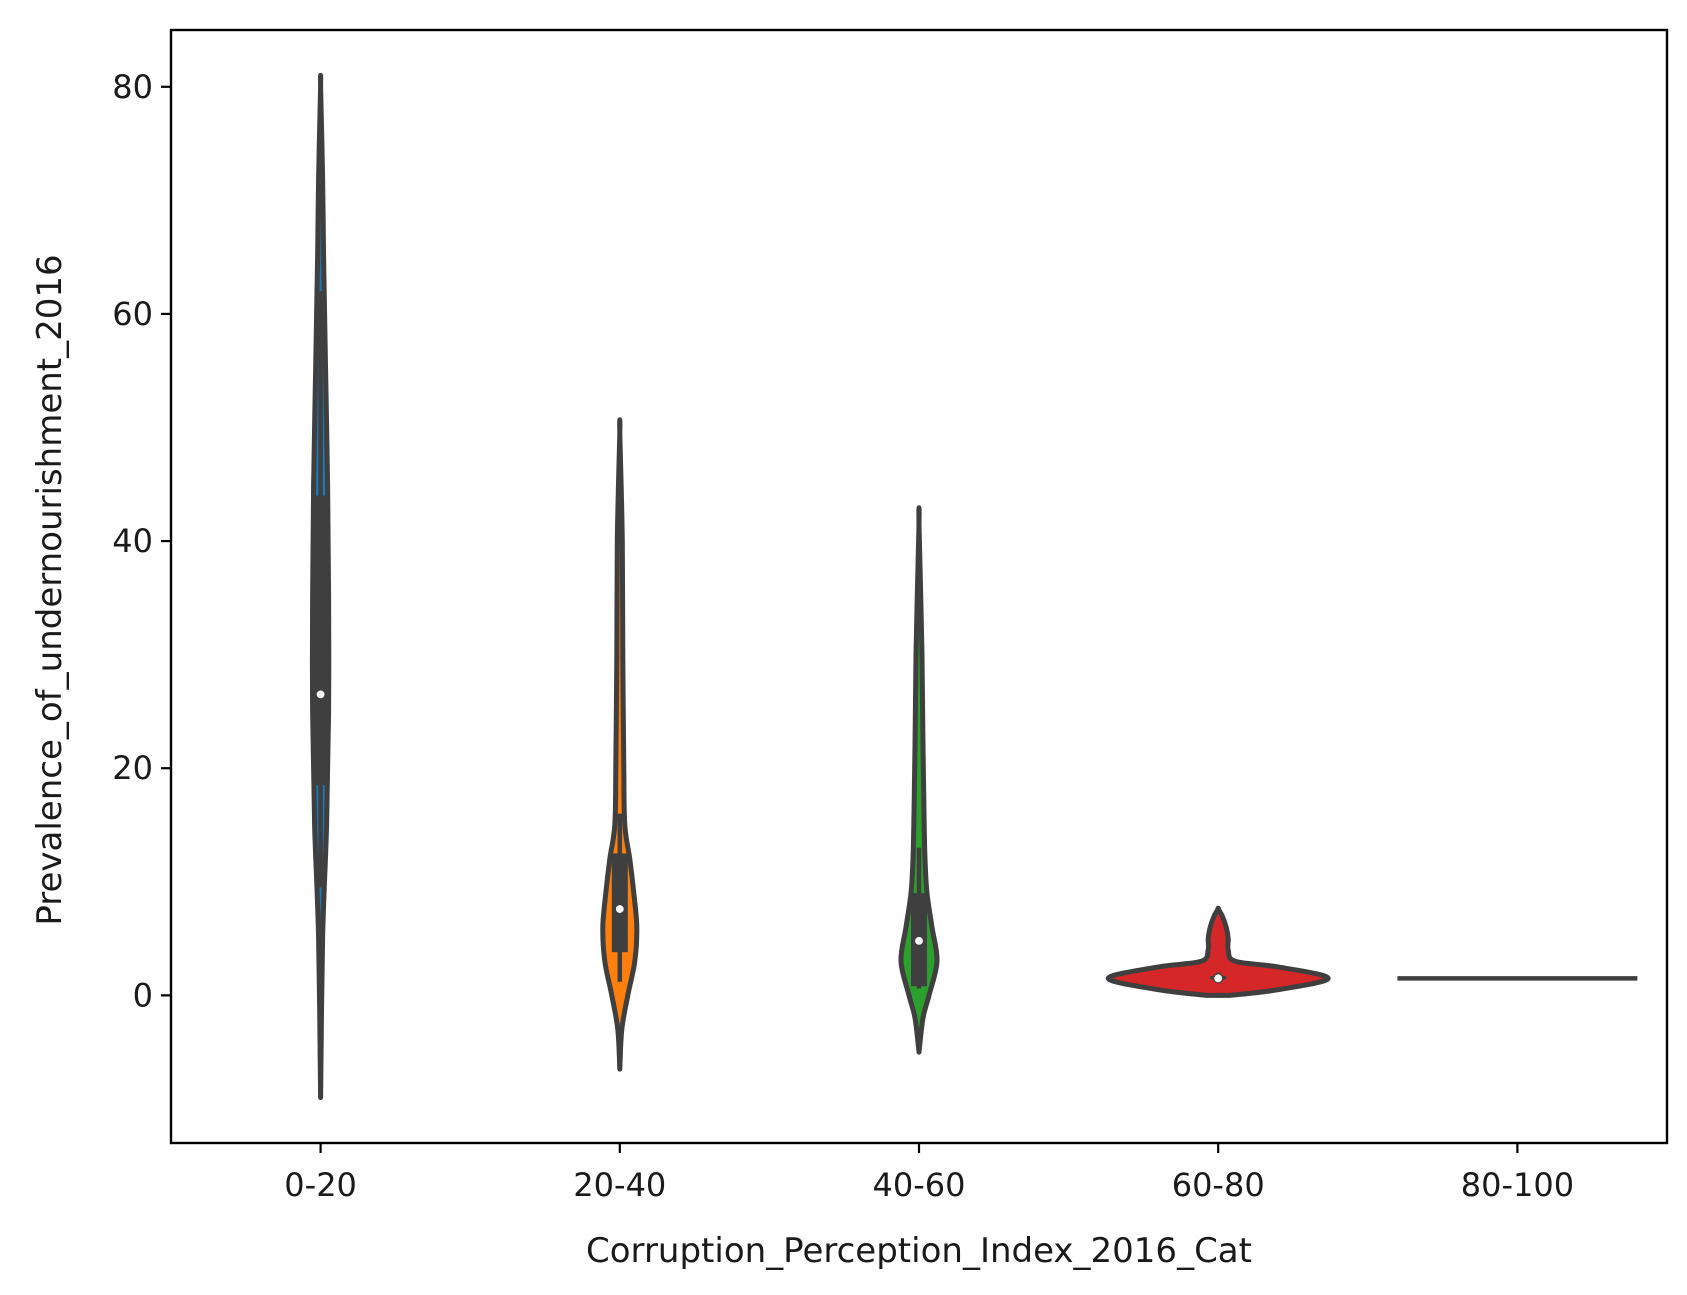  Describe the element at coordinates (132, 87) in the screenshot. I see `y-tick-label-80: 80` at that location.